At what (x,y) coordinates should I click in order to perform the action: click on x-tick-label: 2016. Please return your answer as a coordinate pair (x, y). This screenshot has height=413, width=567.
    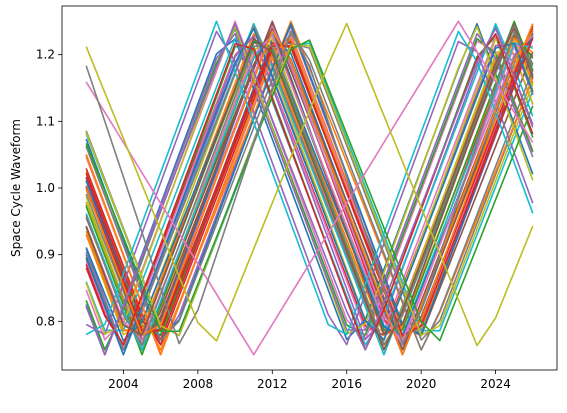
    Looking at the image, I should click on (346, 384).